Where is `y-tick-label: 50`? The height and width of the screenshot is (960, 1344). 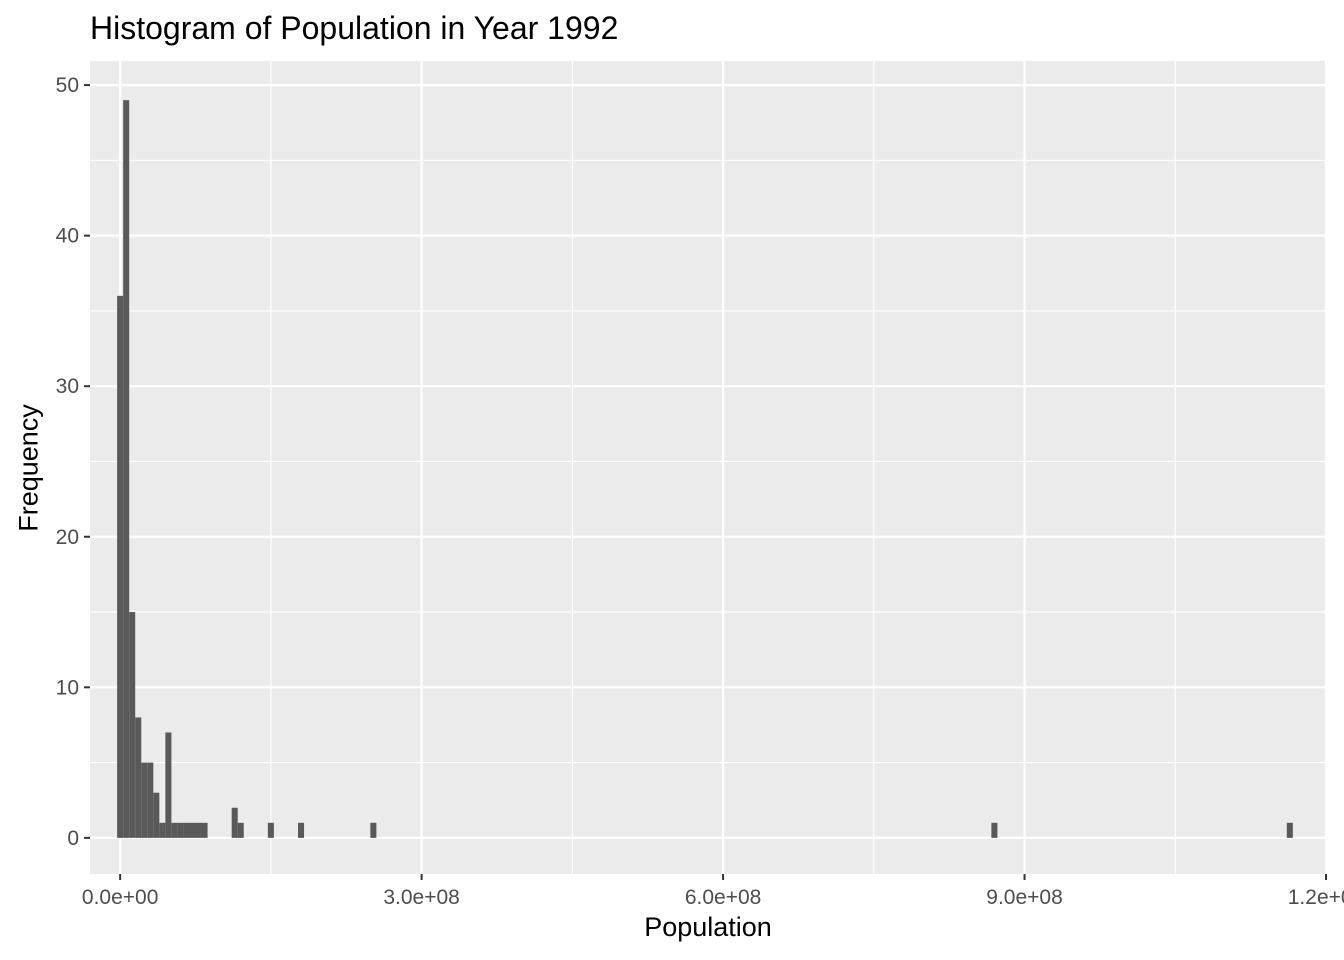
y-tick-label: 50 is located at coordinates (67, 85).